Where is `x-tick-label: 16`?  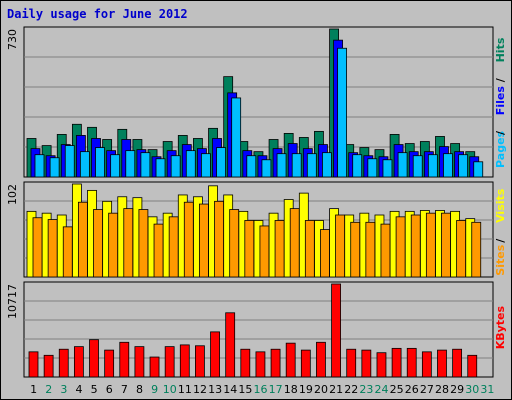 x-tick-label: 16 is located at coordinates (261, 389).